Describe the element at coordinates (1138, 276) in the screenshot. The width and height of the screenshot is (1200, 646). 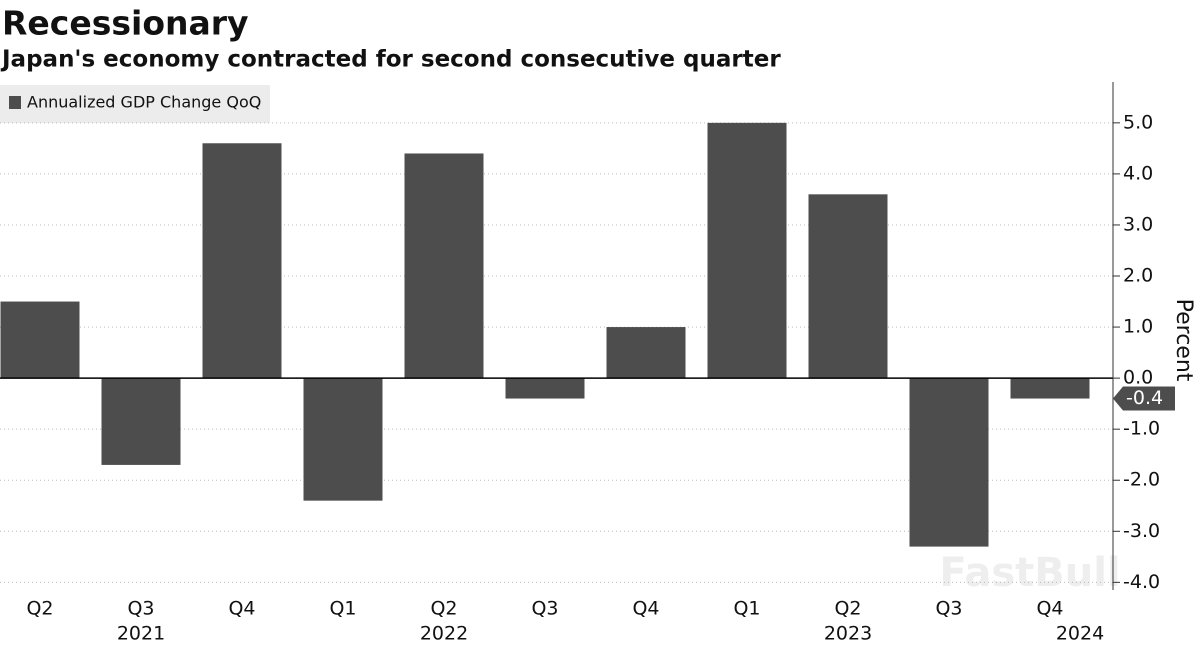
I see `y-tick-label: 2.0` at that location.